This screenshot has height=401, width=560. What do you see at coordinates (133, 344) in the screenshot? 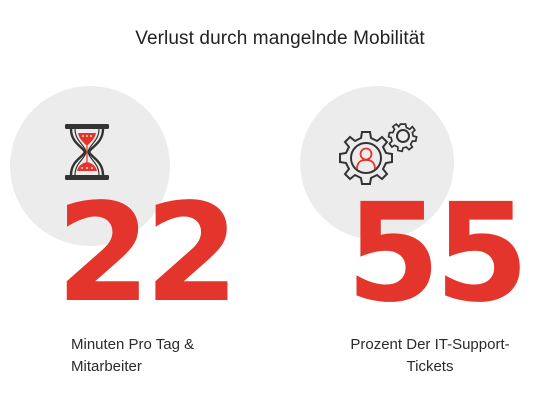
I see `caption-line: Minuten Pro Tag &` at bounding box center [133, 344].